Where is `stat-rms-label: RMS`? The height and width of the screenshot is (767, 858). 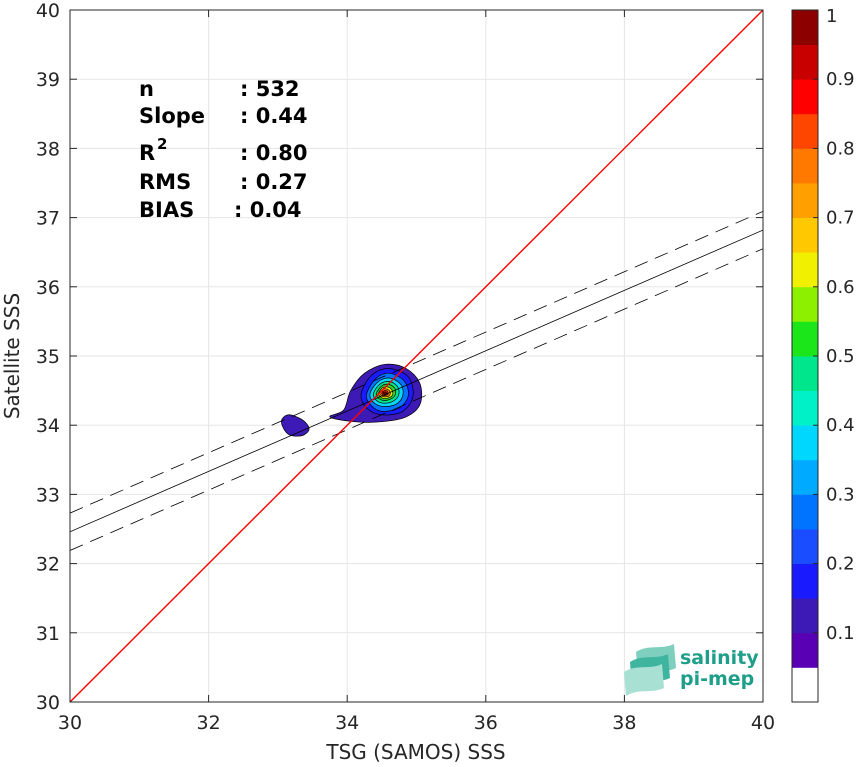
stat-rms-label: RMS is located at coordinates (165, 182).